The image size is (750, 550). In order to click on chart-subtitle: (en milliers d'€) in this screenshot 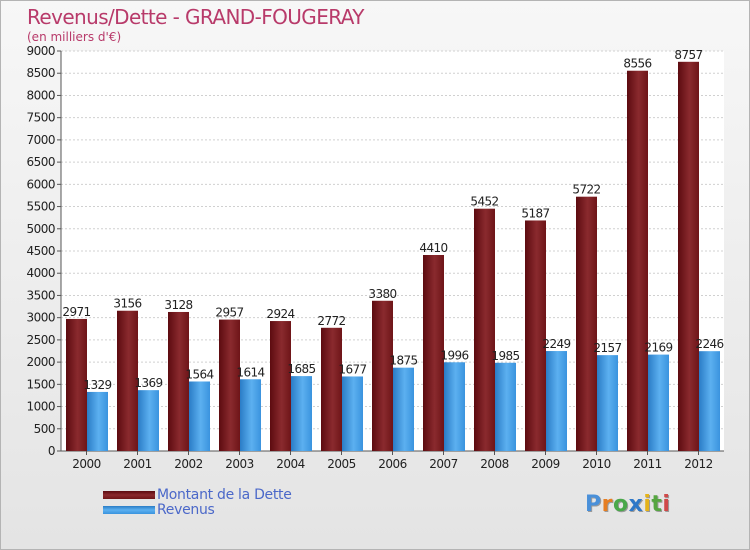, I will do `click(74, 37)`.